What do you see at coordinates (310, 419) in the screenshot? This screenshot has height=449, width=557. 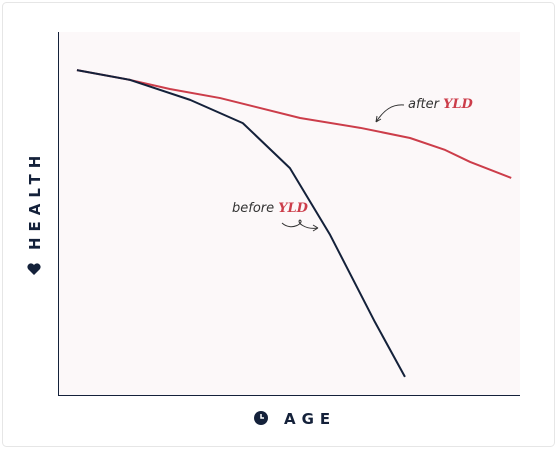 I see `x-axis-label: AGE` at bounding box center [310, 419].